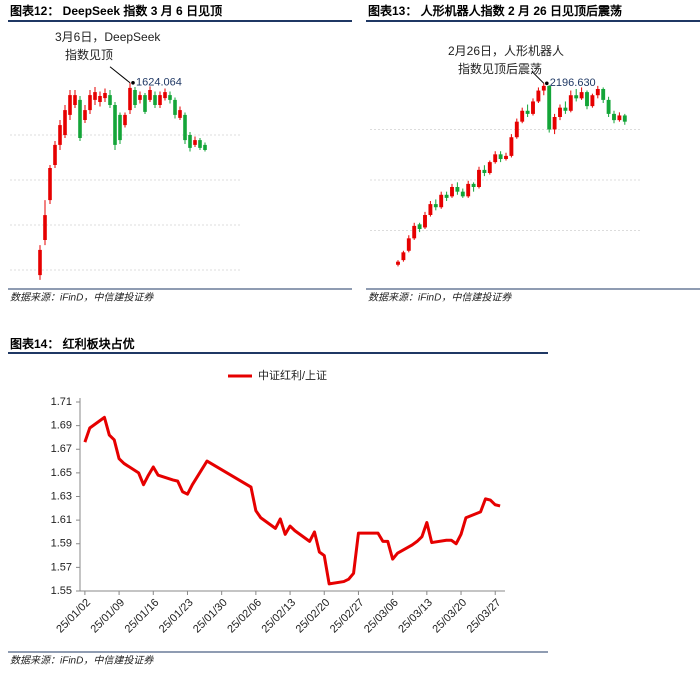  Describe the element at coordinates (573, 83) in the screenshot. I see `peak-label: 2196.630` at that location.